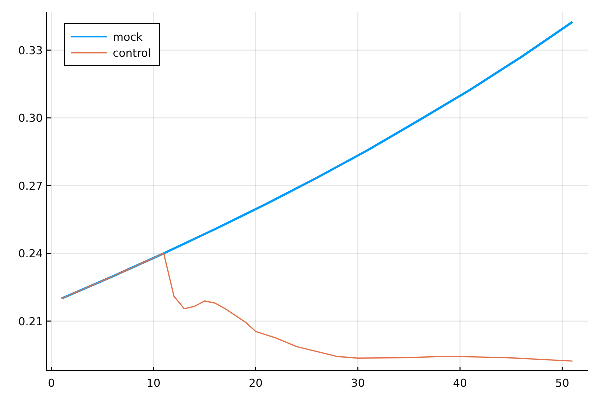 This screenshot has height=400, width=600. What do you see at coordinates (358, 383) in the screenshot?
I see `x-tick-label: 30` at bounding box center [358, 383].